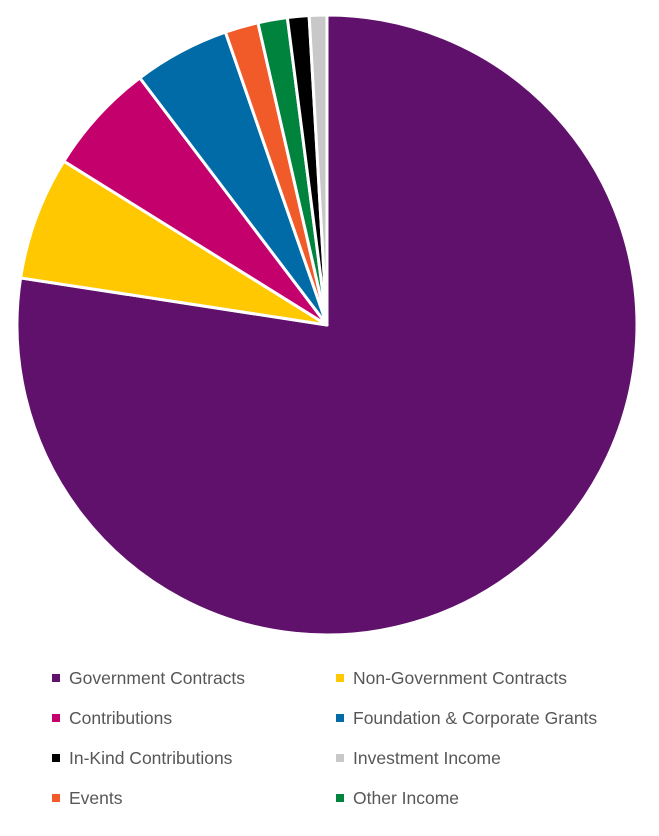 This screenshot has height=836, width=659. What do you see at coordinates (157, 677) in the screenshot?
I see `legend-label: Government Contracts` at bounding box center [157, 677].